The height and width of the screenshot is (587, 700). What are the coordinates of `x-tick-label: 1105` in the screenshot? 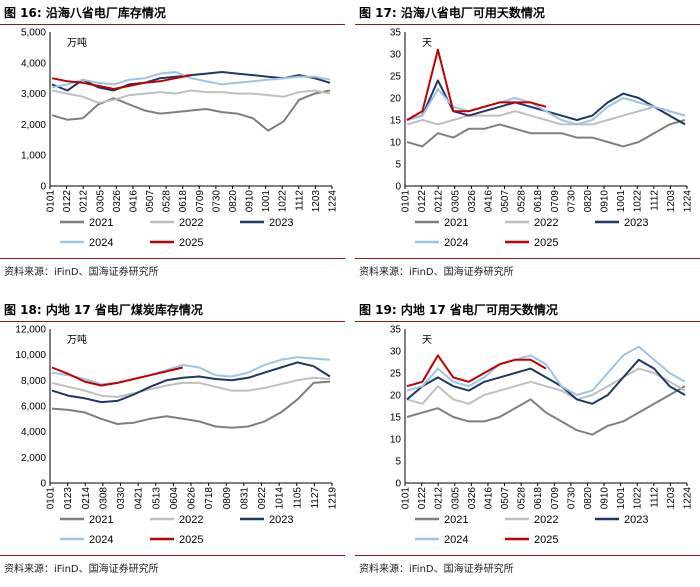 It's located at (297, 498).